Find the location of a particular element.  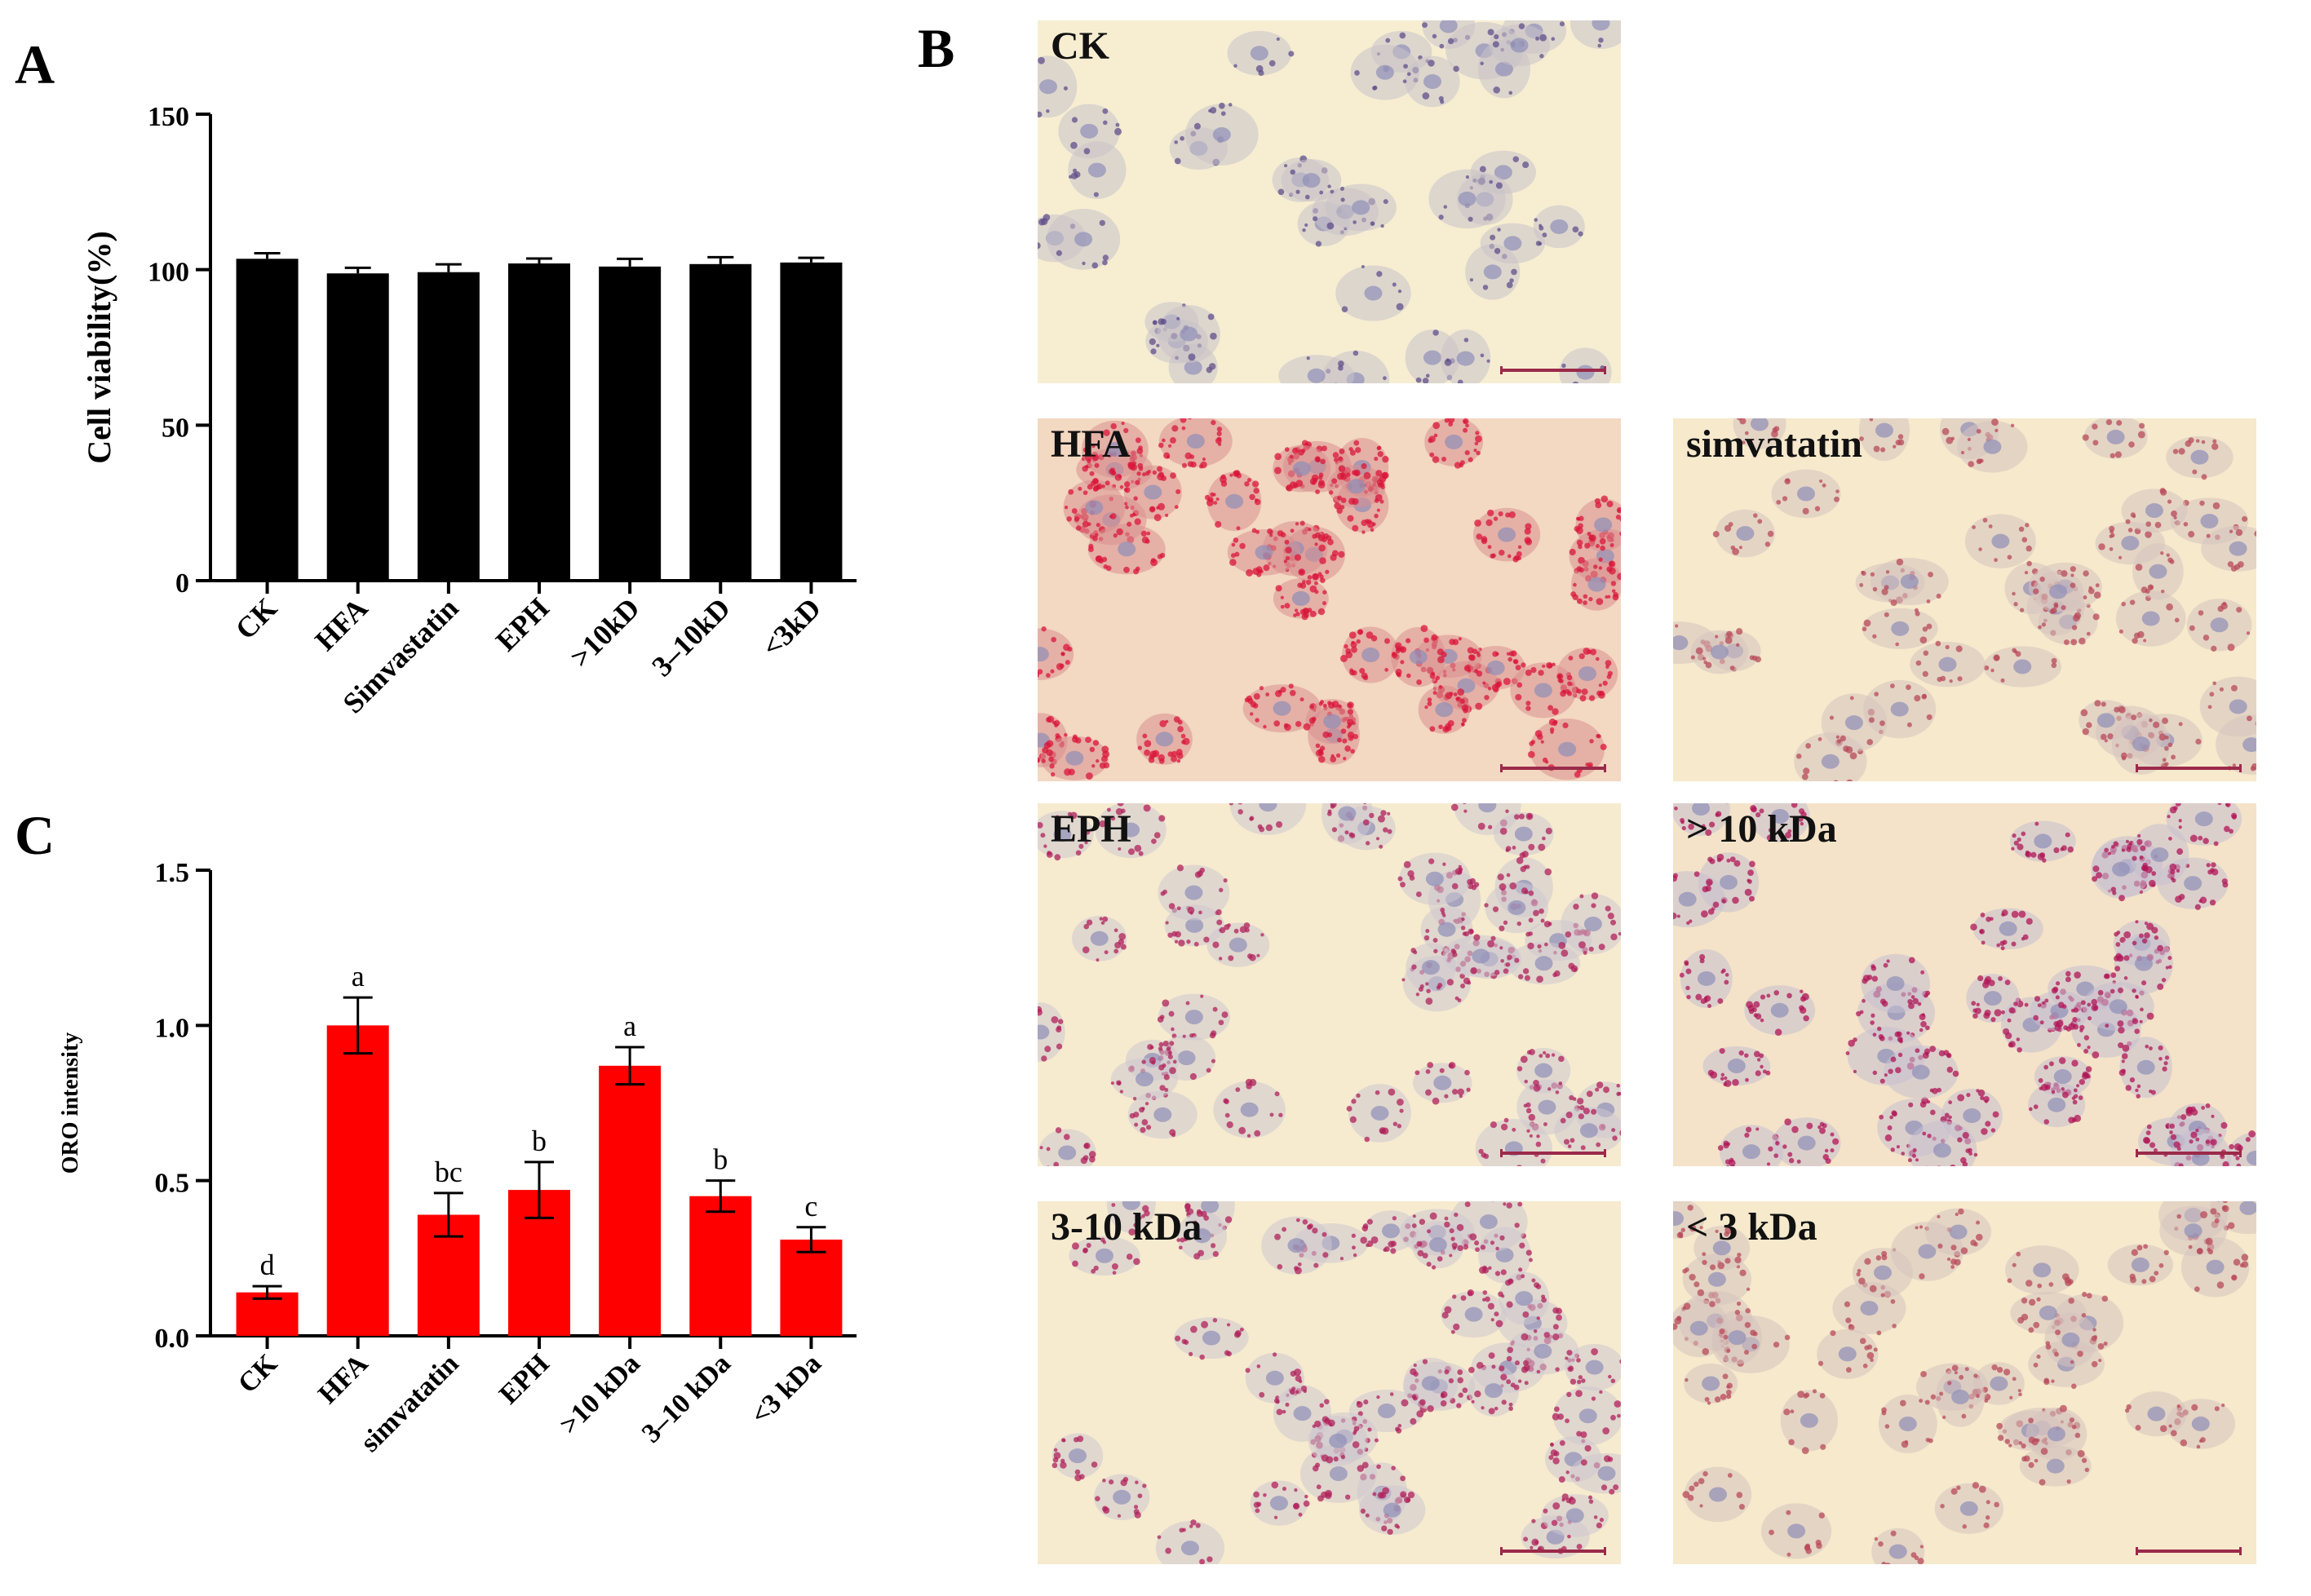

x-tick-label: 3–10kD is located at coordinates (691, 637).